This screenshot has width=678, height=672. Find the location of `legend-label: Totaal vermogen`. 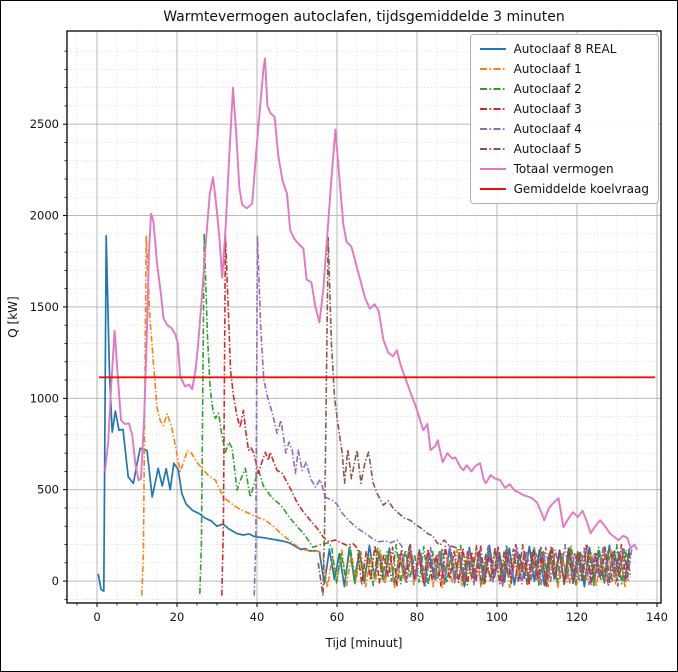

legend-label: Totaal vermogen is located at coordinates (563, 169).